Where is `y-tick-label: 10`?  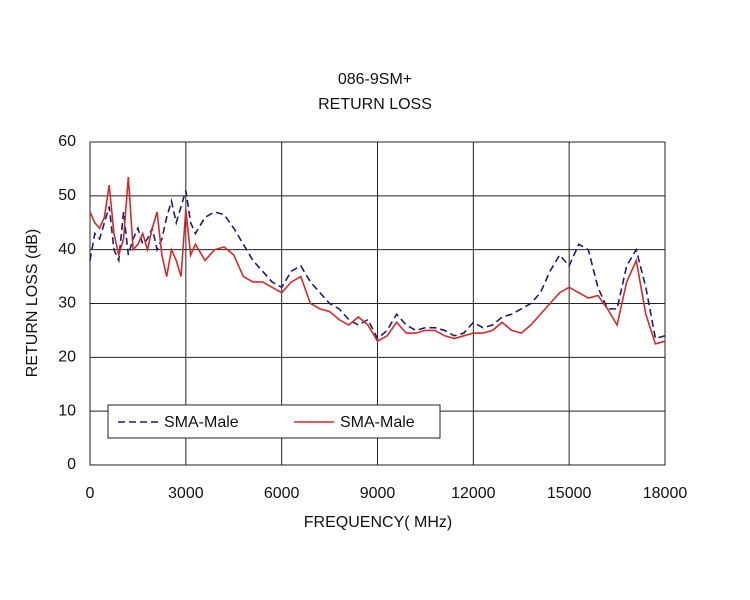
y-tick-label: 10 is located at coordinates (67, 410).